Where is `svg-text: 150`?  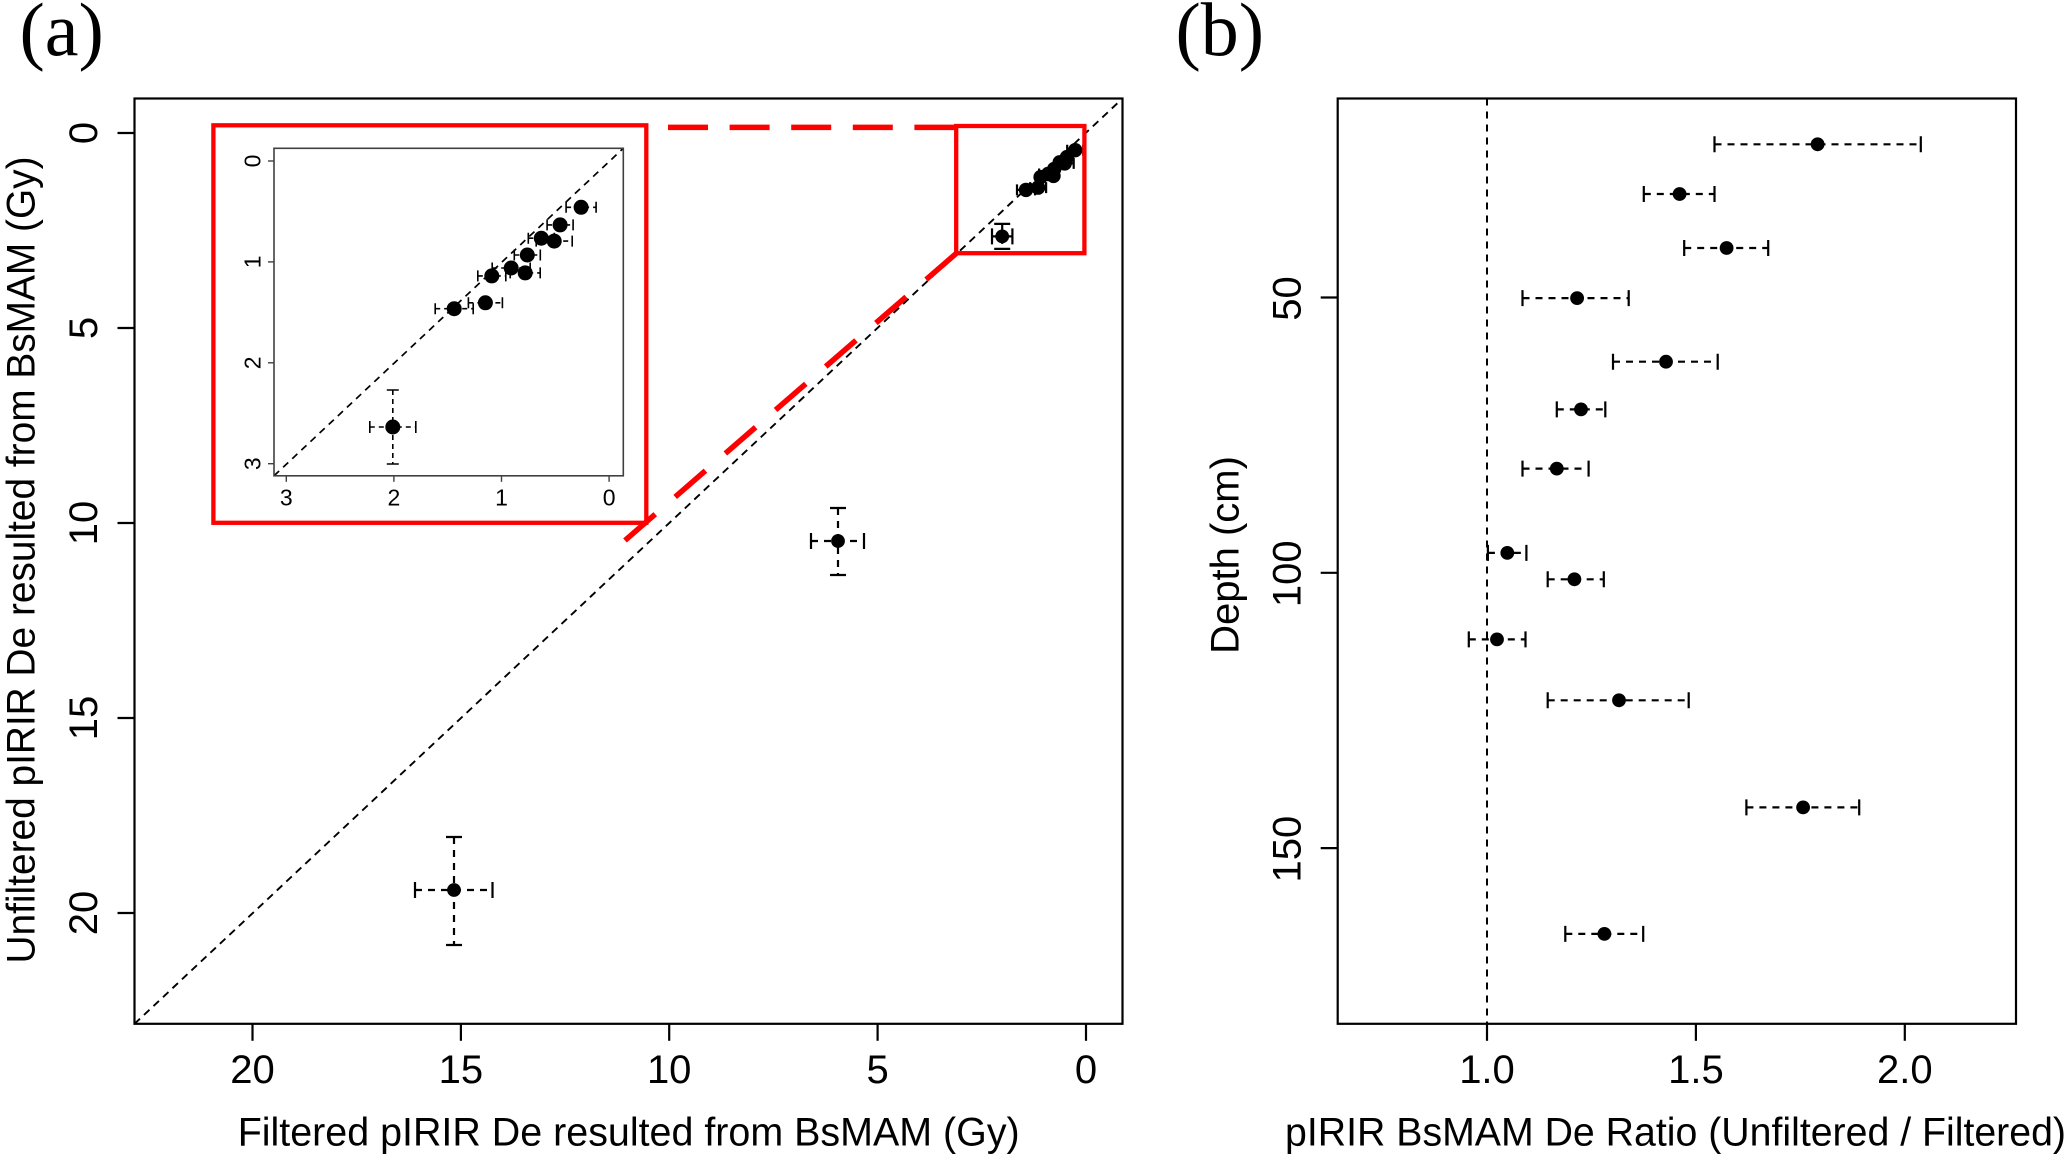 svg-text: 150 is located at coordinates (1288, 849).